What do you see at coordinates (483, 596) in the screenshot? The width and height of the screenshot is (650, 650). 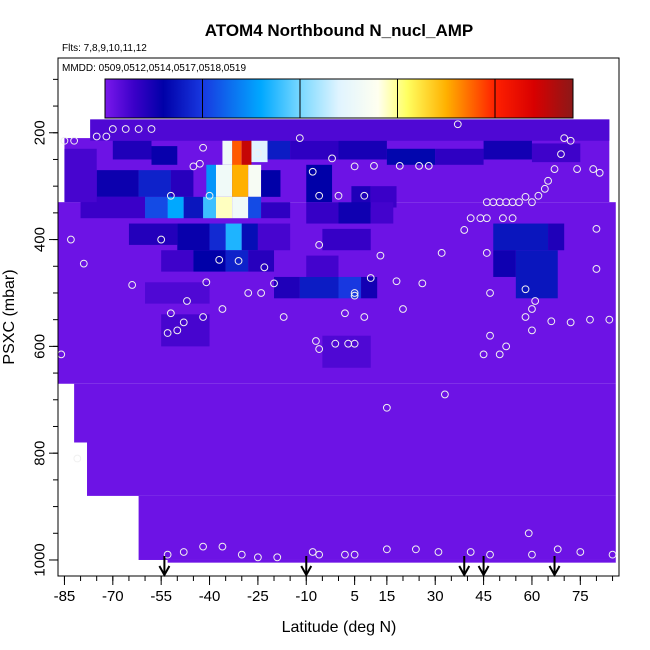 I see `x-tick-label: 45` at bounding box center [483, 596].